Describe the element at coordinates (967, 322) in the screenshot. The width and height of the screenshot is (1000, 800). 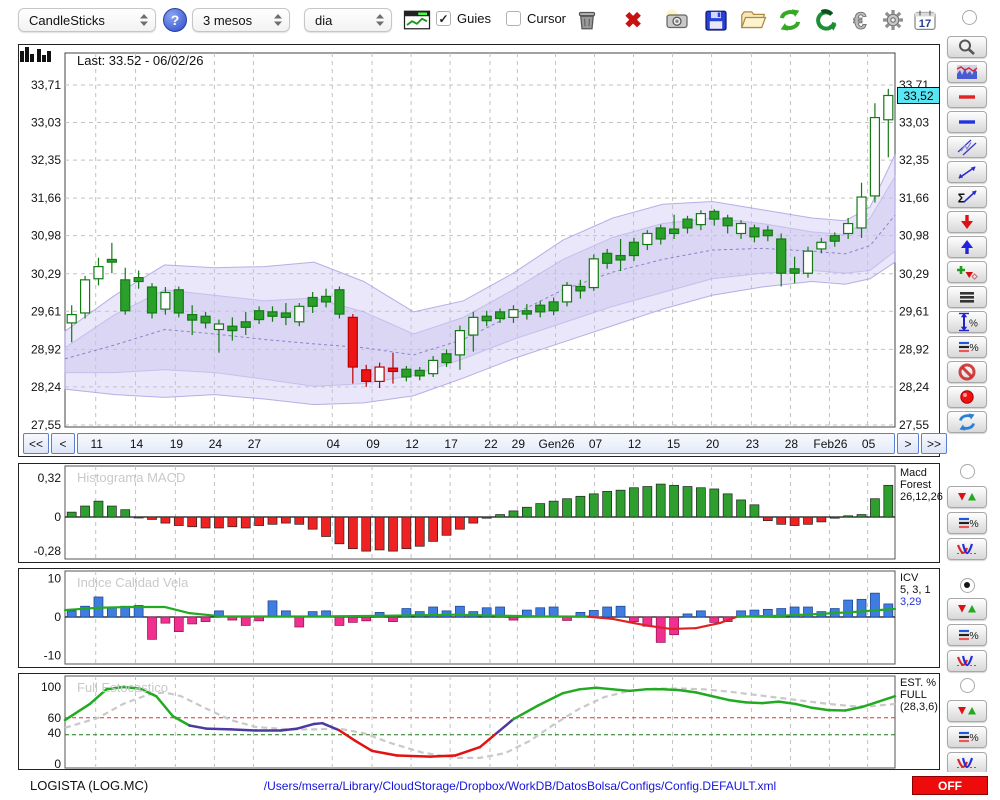
I see `vertical-measure-button: %` at that location.